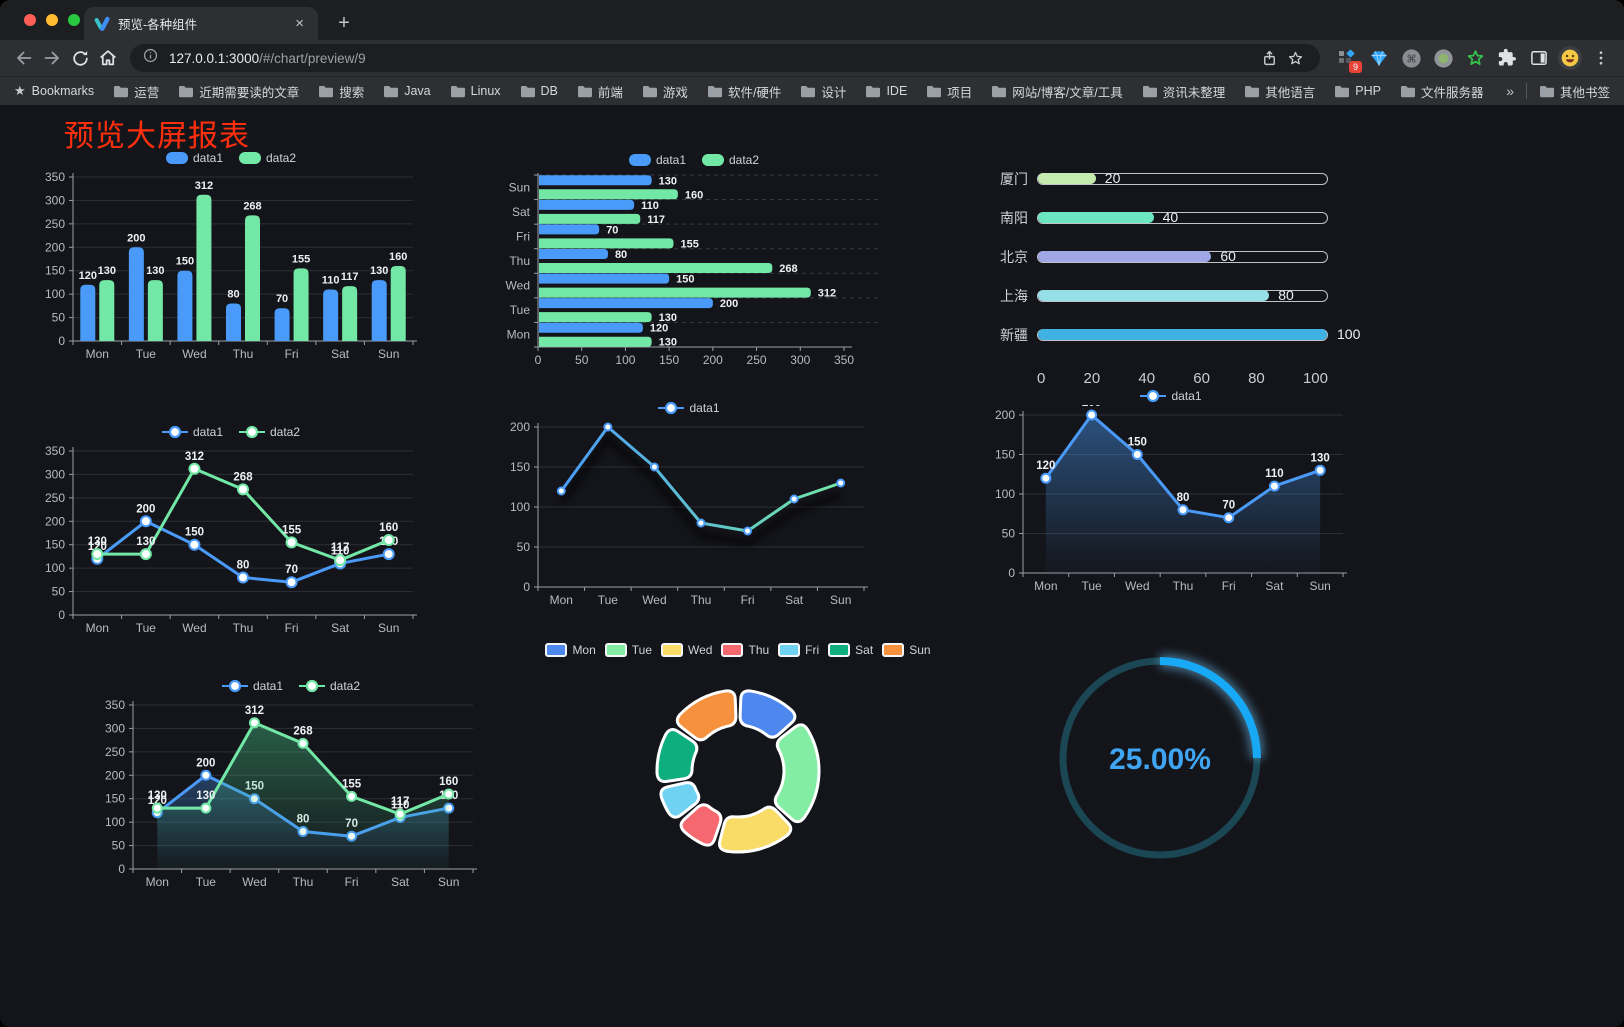 The image size is (1624, 1027). I want to click on bookmark-folder-软件/硬件: 软件/硬件, so click(744, 91).